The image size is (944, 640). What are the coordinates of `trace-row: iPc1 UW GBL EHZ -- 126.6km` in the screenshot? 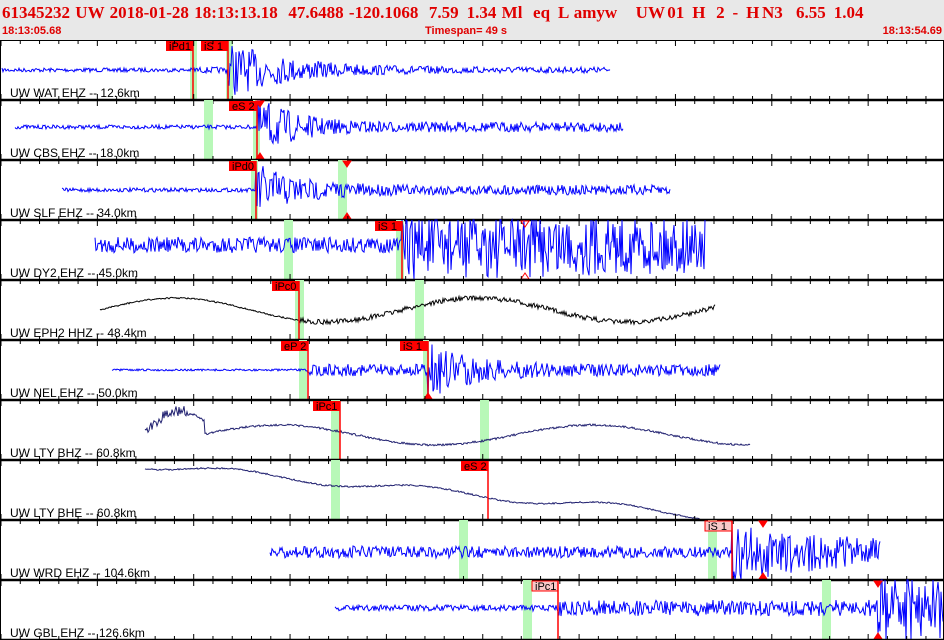 It's located at (472, 609).